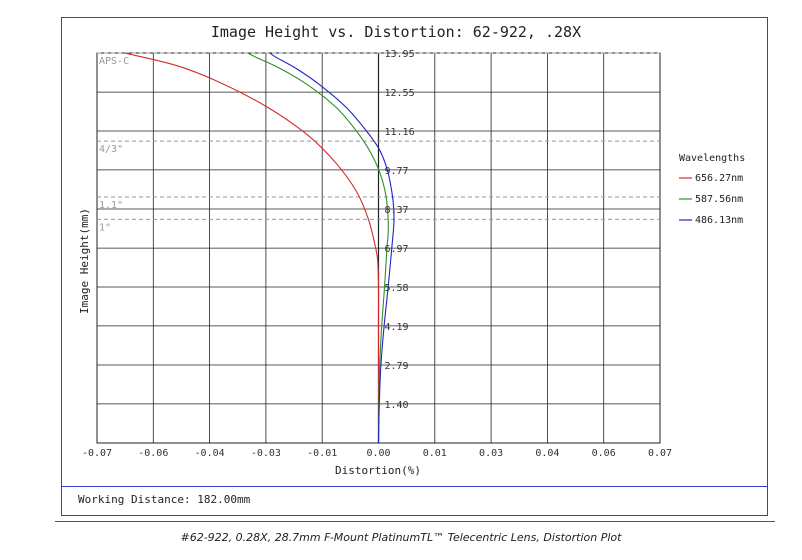  Describe the element at coordinates (266, 453) in the screenshot. I see `x-tick-label: -0.03` at that location.